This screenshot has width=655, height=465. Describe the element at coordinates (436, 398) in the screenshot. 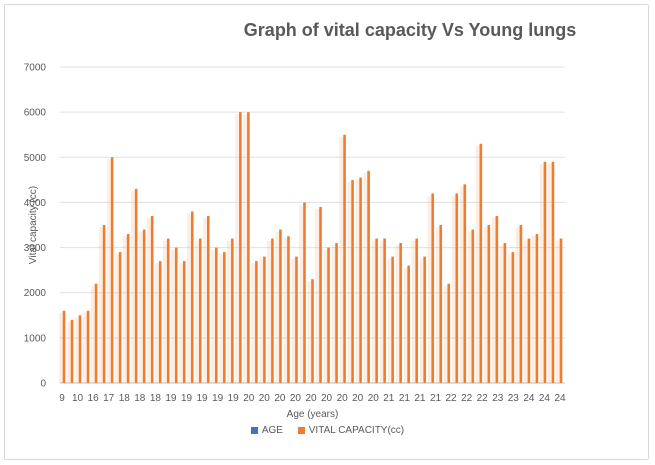

I see `x-tick-label: 21` at that location.